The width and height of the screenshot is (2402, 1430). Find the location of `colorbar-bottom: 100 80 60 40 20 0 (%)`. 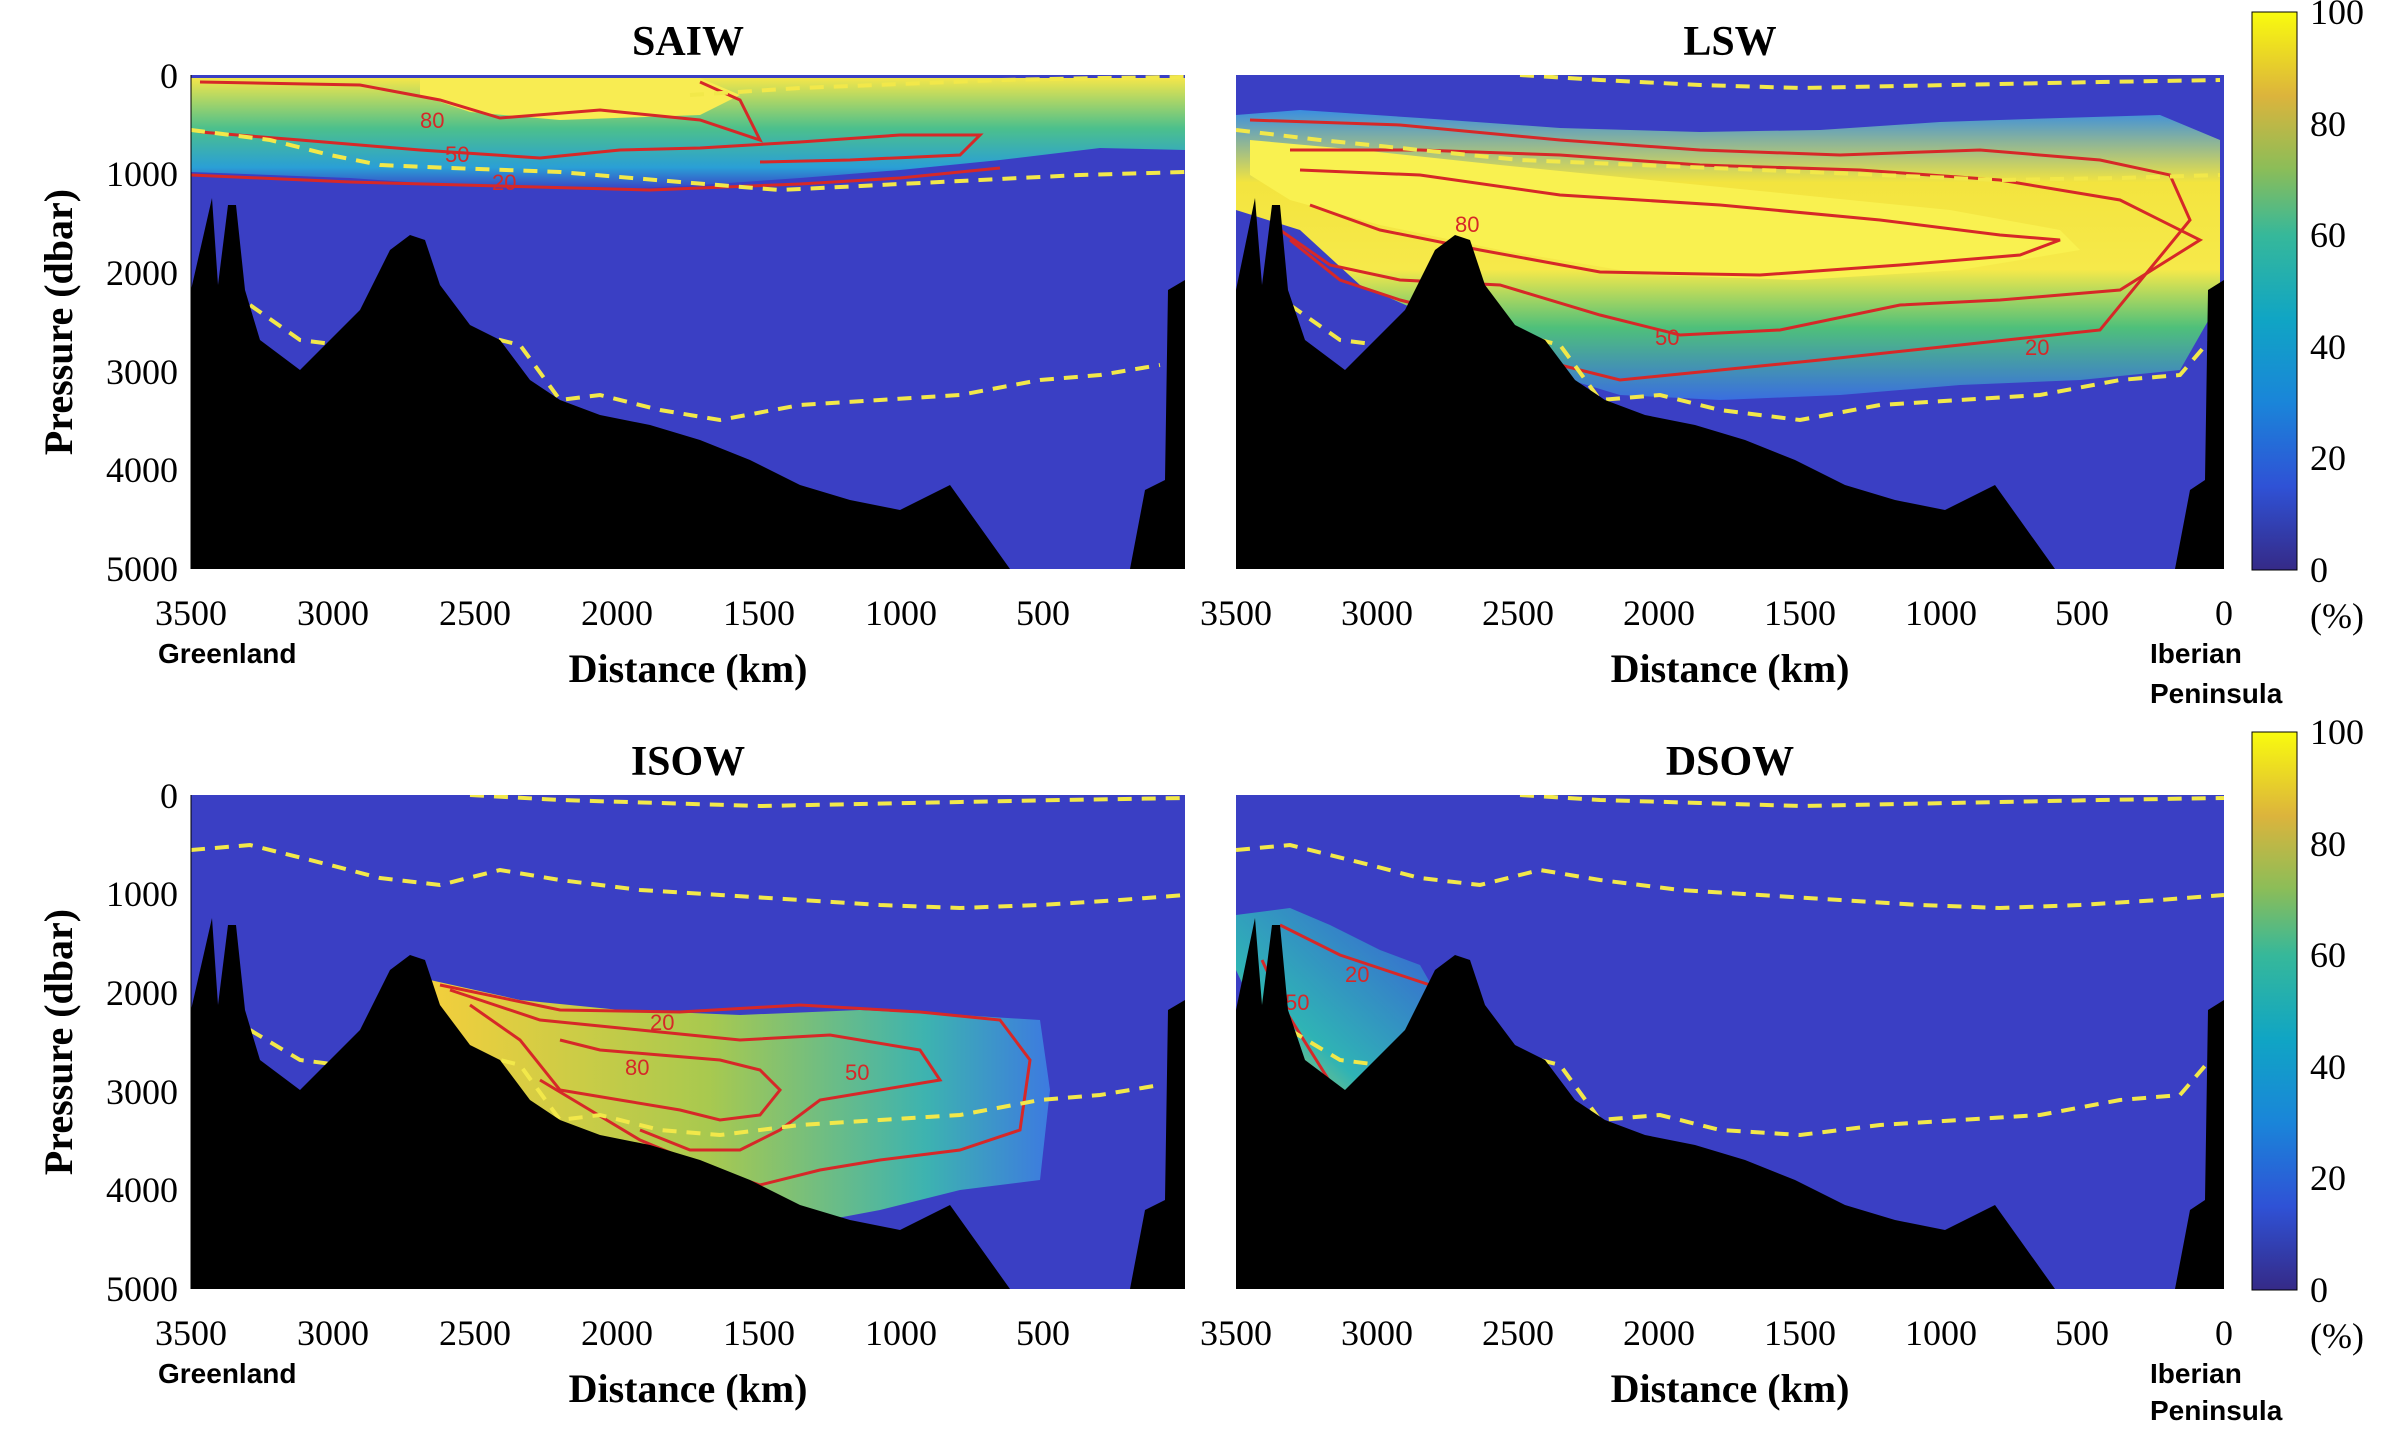

colorbar-bottom: 100 80 60 40 20 0 (%) is located at coordinates (2307, 1034).